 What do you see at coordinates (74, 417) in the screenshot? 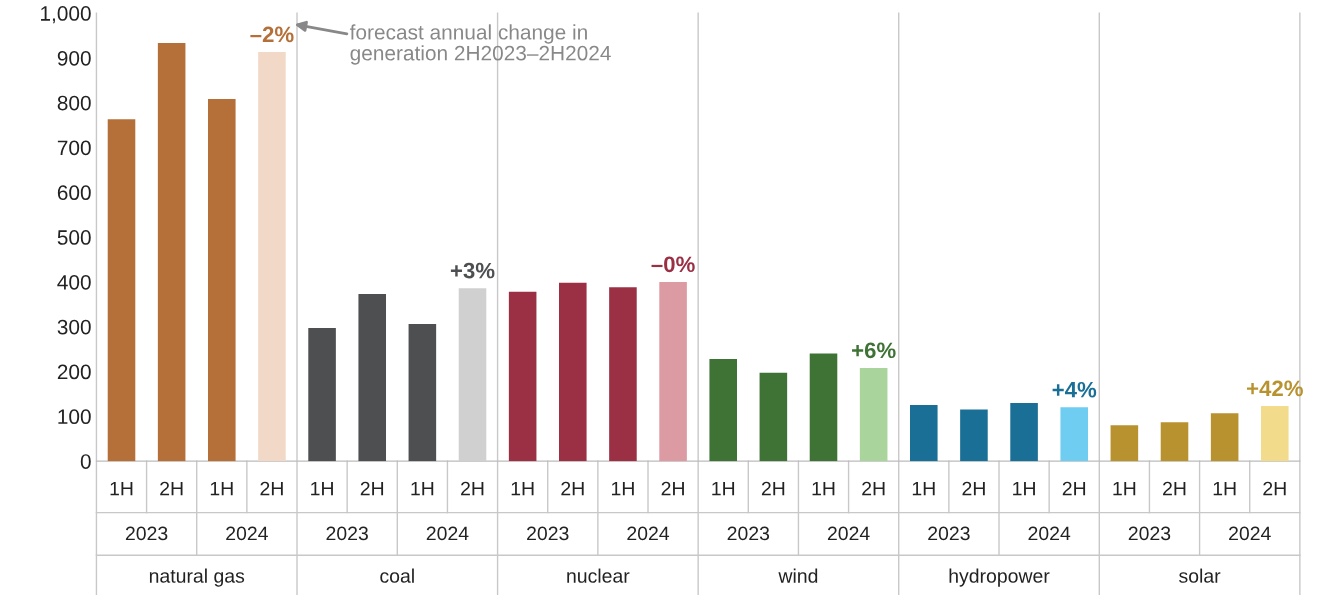
I see `y-tick-label: 100` at bounding box center [74, 417].